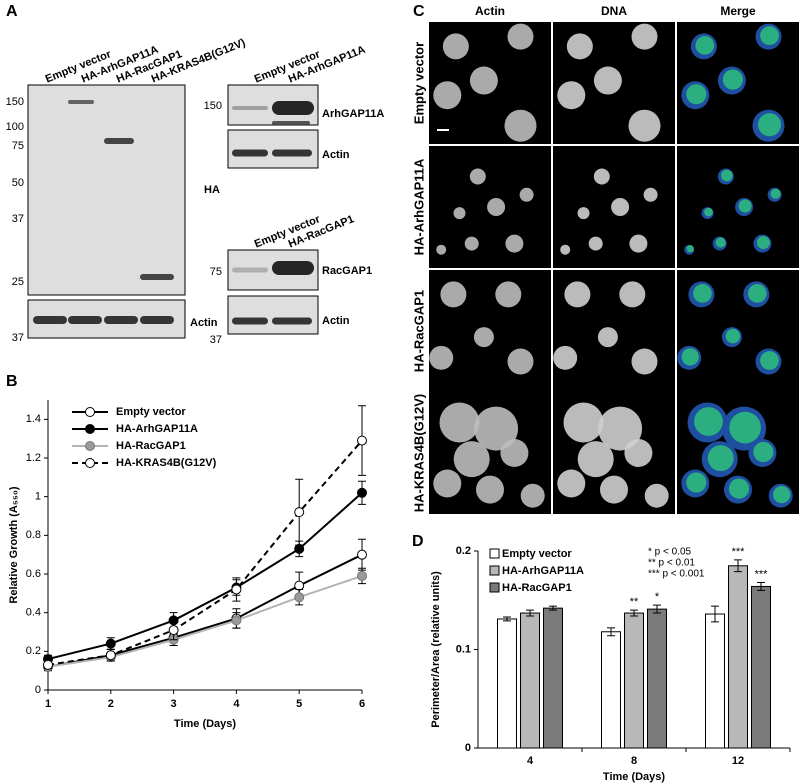  I want to click on significance-key: ** p < 0.01, so click(671, 563).